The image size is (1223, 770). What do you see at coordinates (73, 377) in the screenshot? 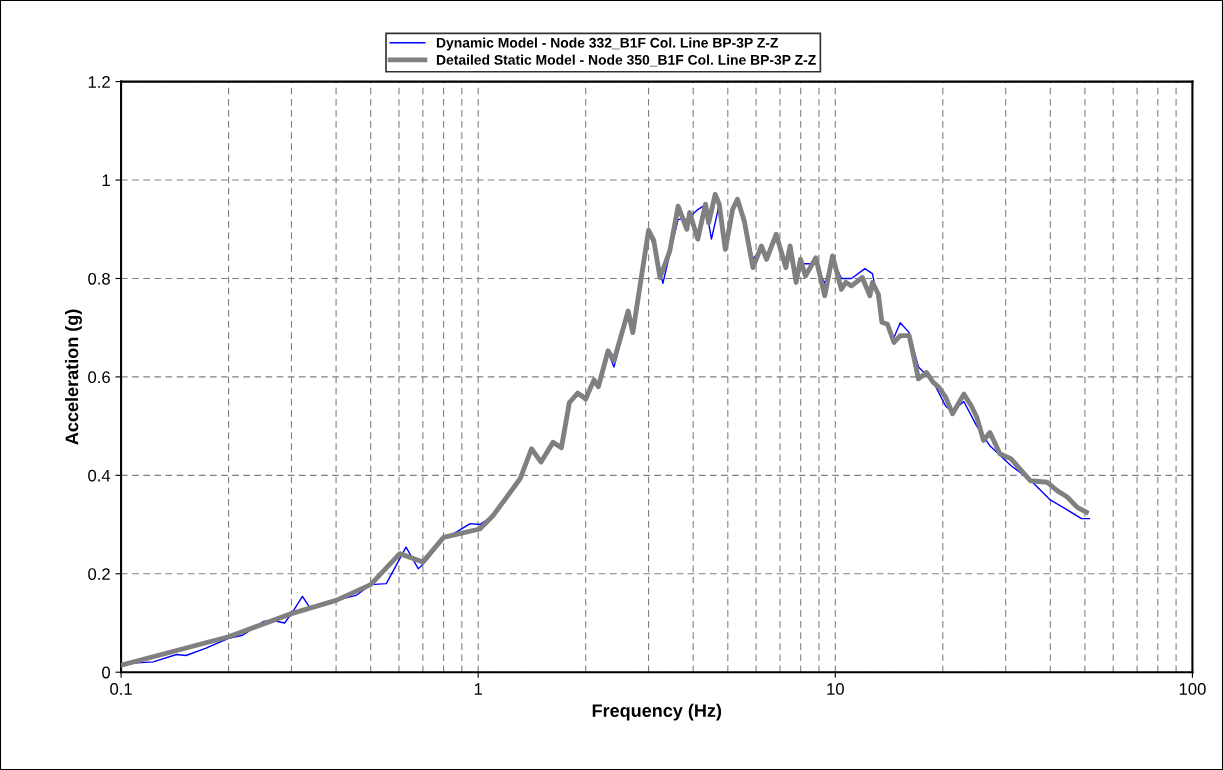
I see `y-axis-title: Acceleration (g)` at bounding box center [73, 377].